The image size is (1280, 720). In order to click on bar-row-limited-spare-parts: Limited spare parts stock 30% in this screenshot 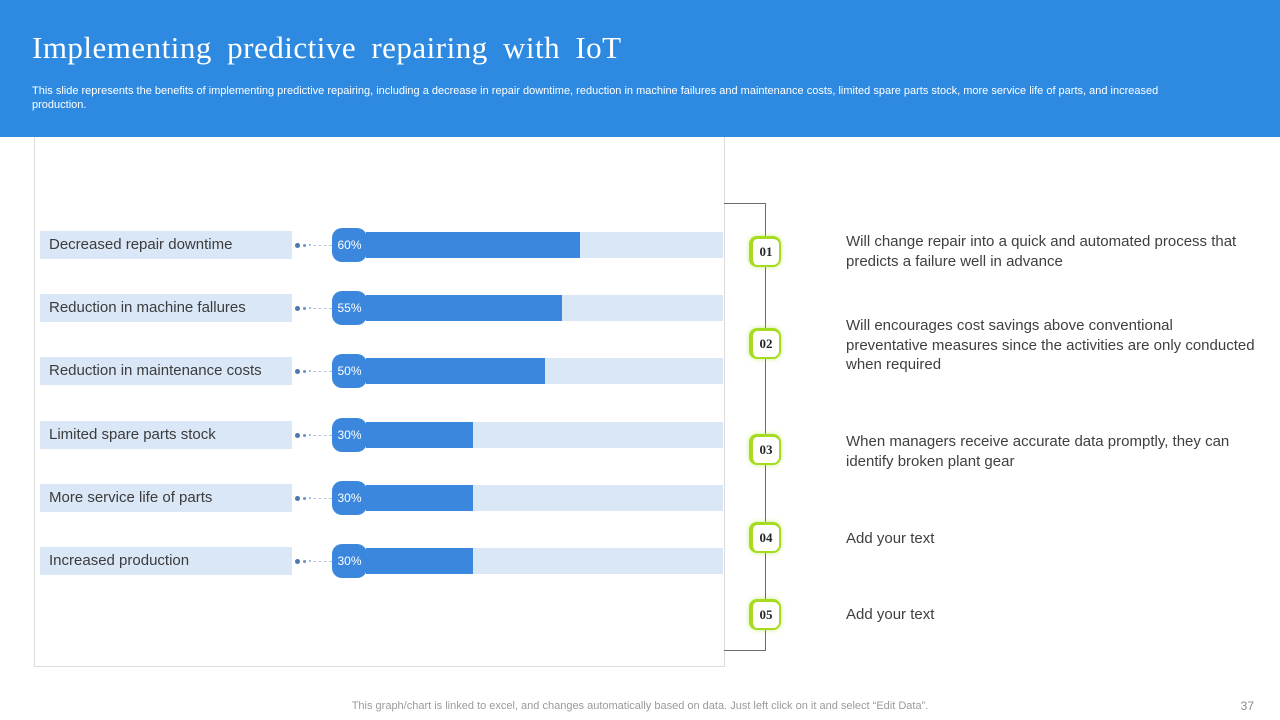, I will do `click(381, 435)`.